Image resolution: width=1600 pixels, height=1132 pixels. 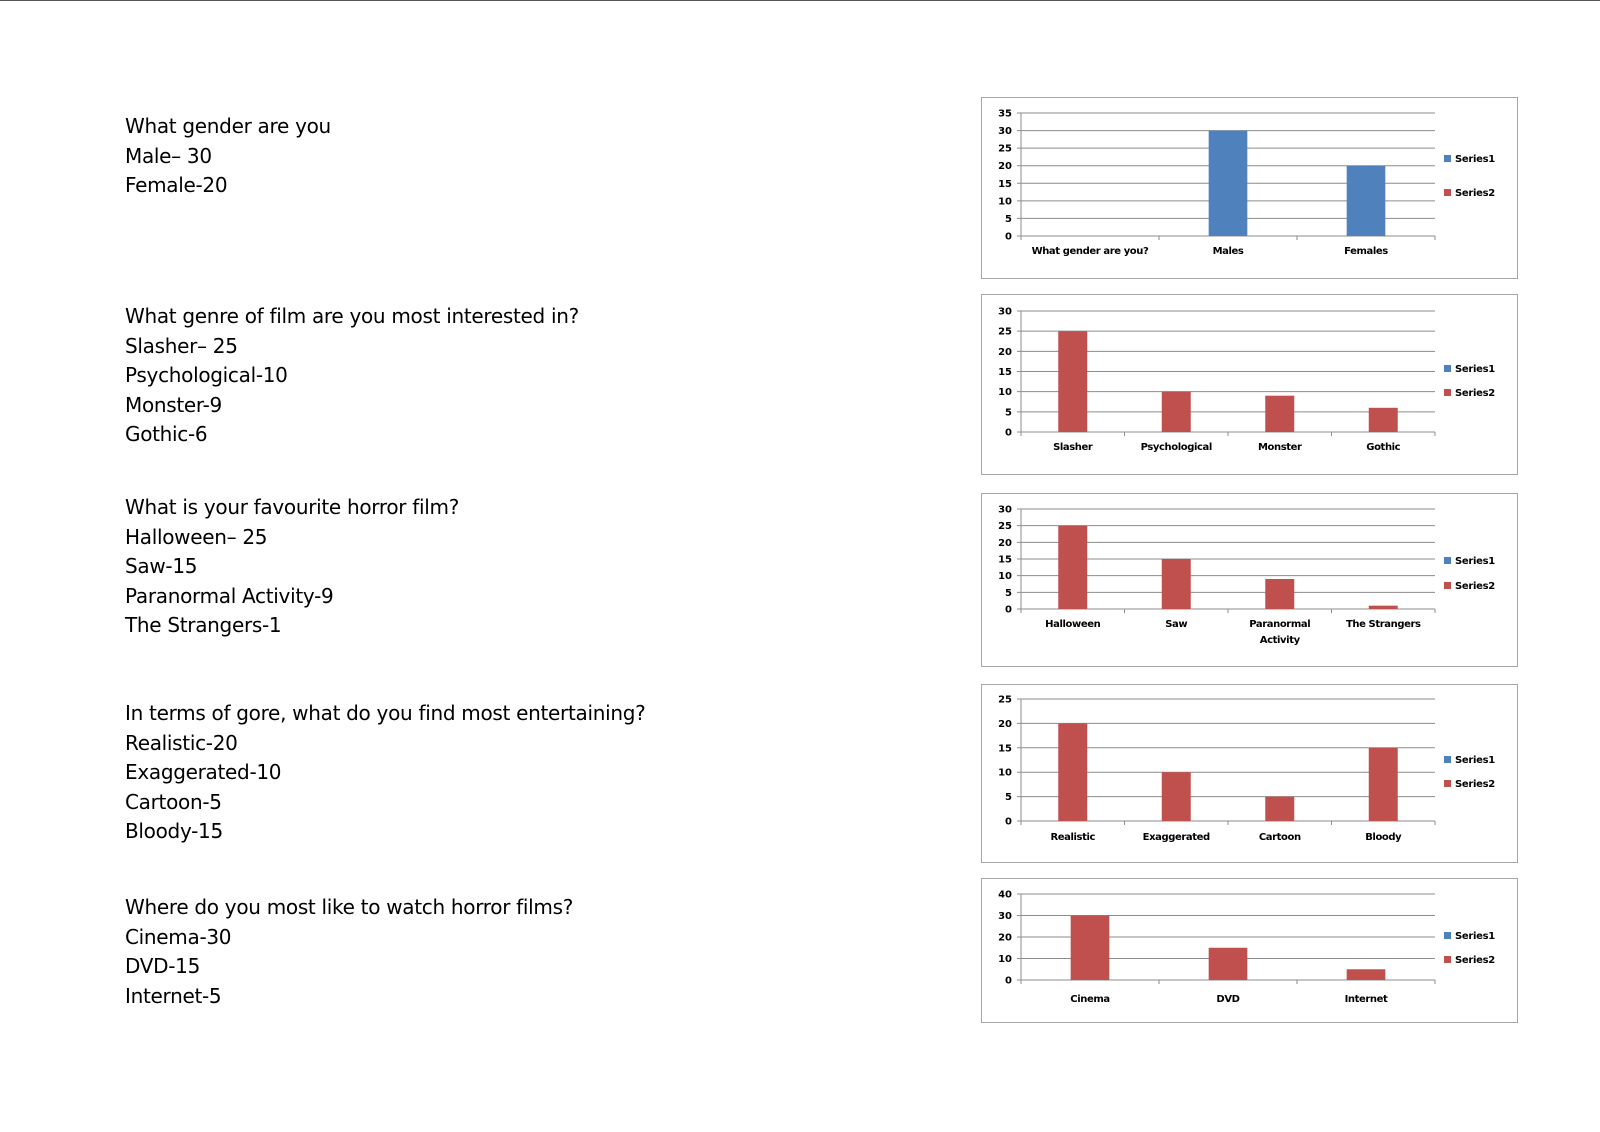 What do you see at coordinates (1090, 251) in the screenshot?
I see `x-tick-label: What gender are you?` at bounding box center [1090, 251].